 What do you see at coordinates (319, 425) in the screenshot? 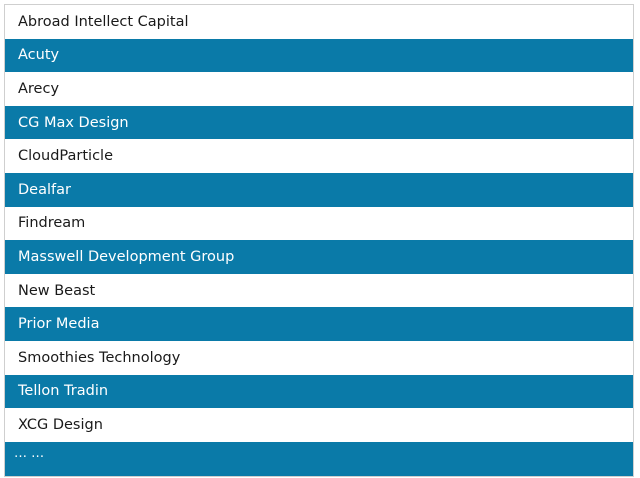
I see `list-item: XCG Design` at bounding box center [319, 425].